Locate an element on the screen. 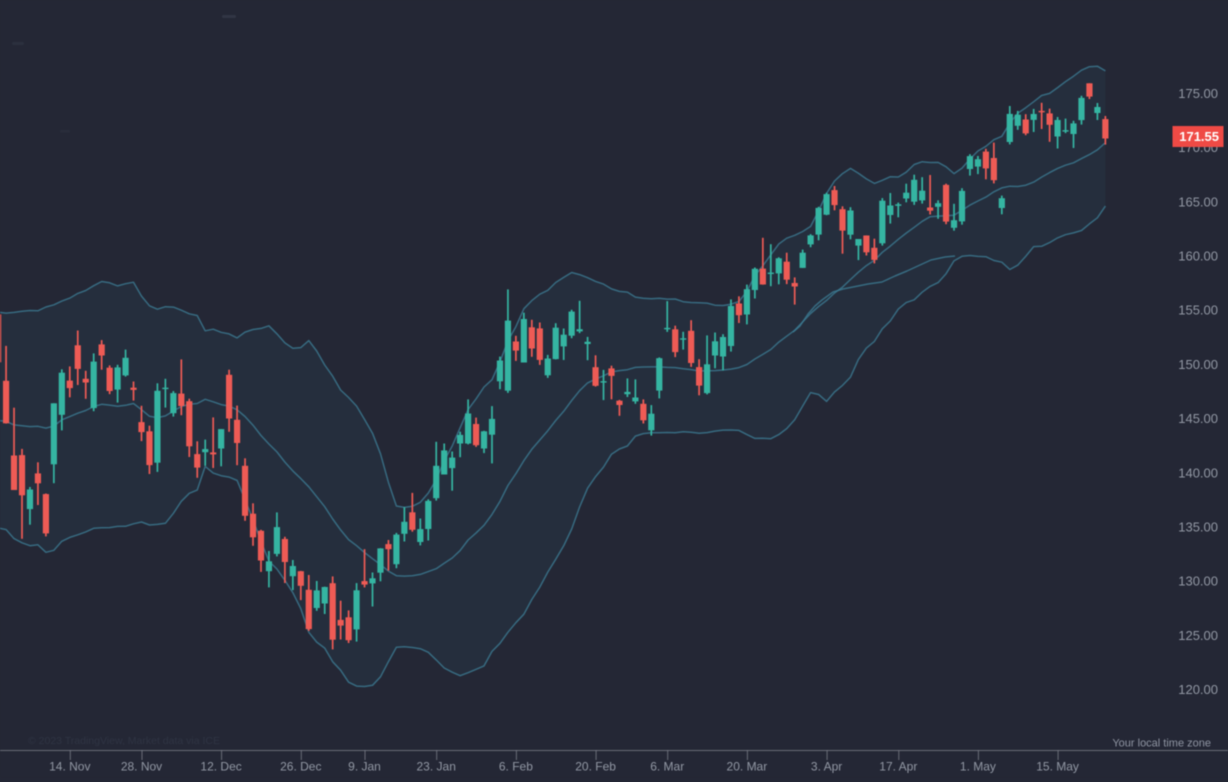 The height and width of the screenshot is (782, 1228). svg-text: 155.00 is located at coordinates (1198, 310).